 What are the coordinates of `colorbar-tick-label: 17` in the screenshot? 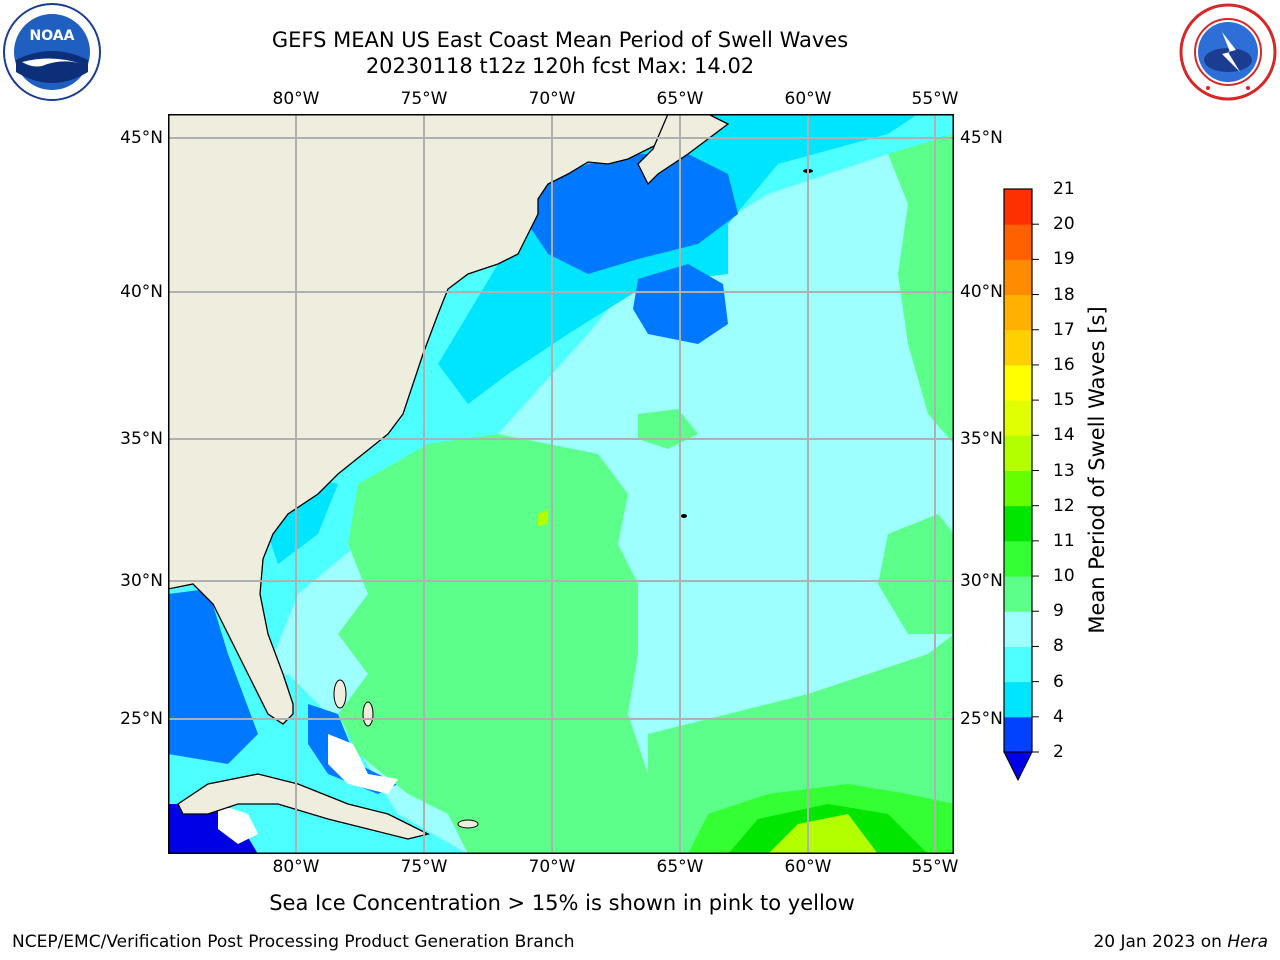 It's located at (1064, 329).